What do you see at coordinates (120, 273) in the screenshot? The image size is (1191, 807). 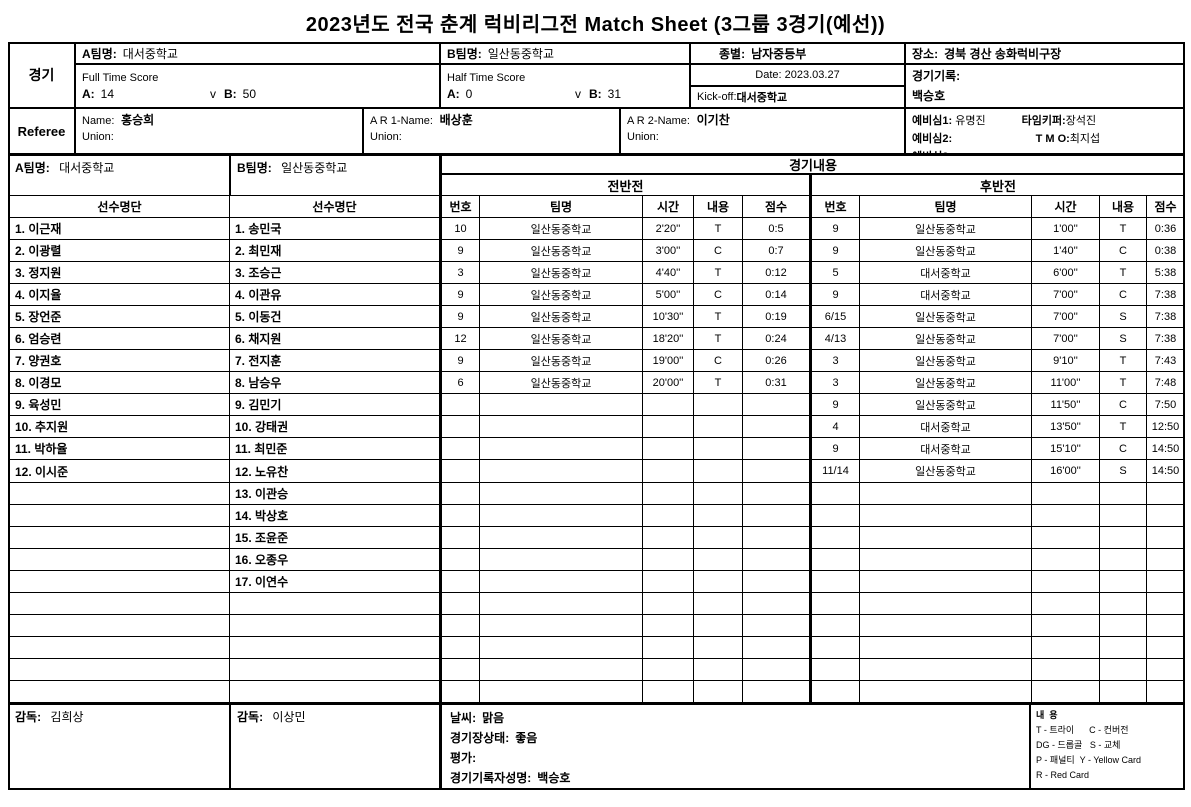 I see `player-a-name: 3. 정지원` at bounding box center [120, 273].